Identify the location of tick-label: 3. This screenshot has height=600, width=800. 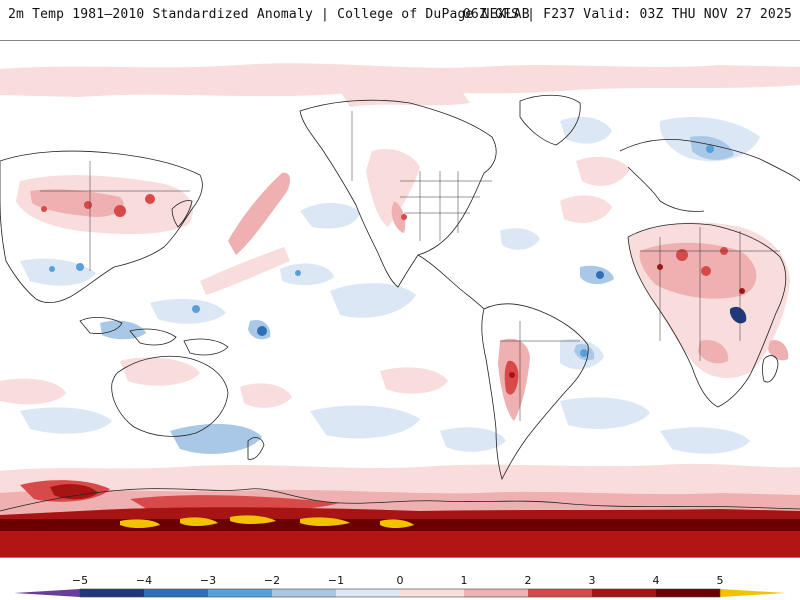
(592, 580).